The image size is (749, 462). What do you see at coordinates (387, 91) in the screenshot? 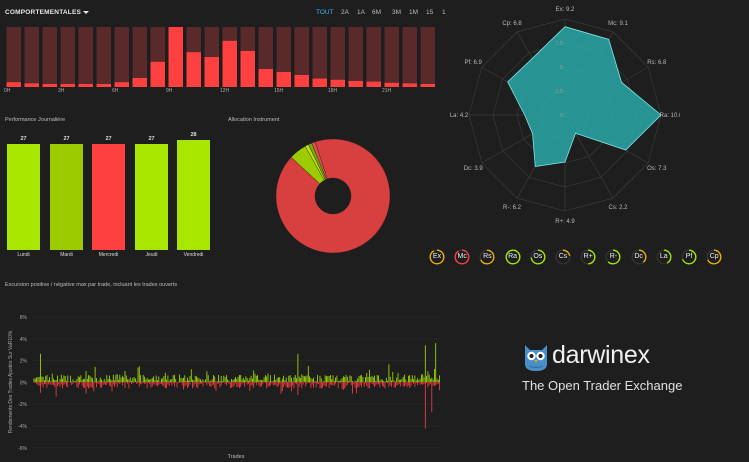
I see `hour-label: 21H` at bounding box center [387, 91].